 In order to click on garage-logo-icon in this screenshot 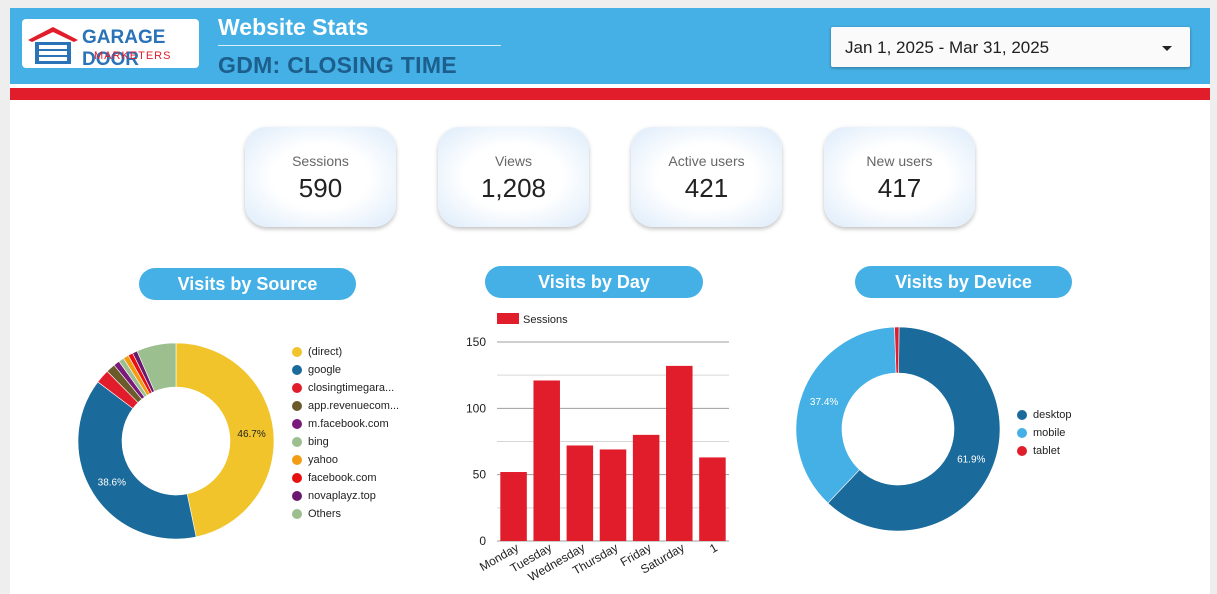, I will do `click(53, 45)`.